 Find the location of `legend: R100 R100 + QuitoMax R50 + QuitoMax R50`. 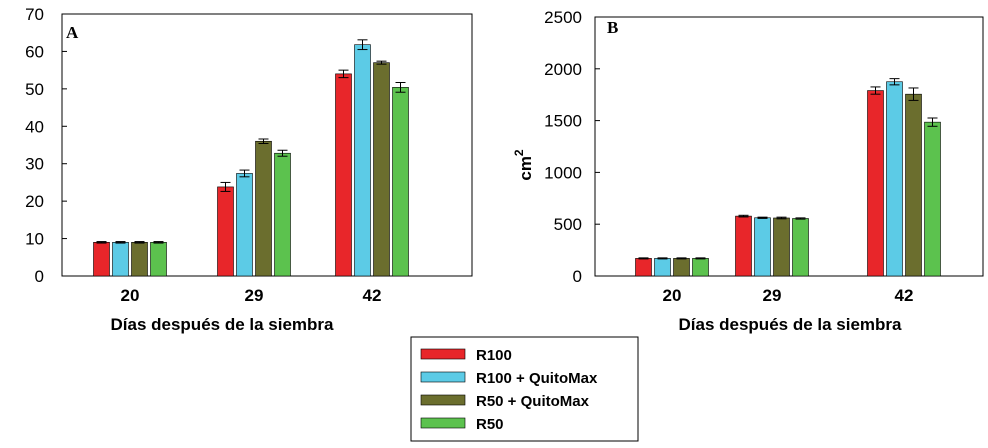

legend: R100 R100 + QuitoMax R50 + QuitoMax R50 is located at coordinates (524, 389).